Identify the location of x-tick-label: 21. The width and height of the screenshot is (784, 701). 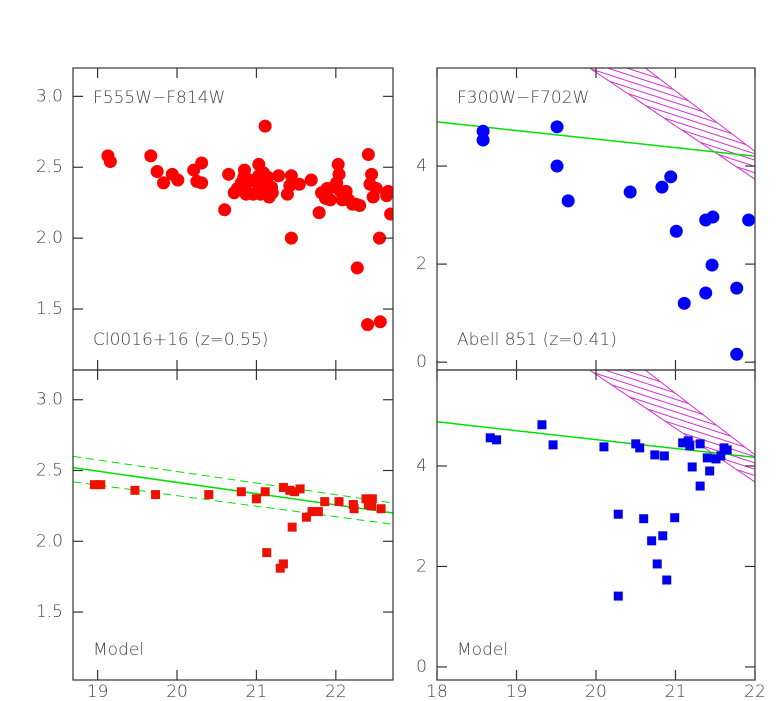
(676, 691).